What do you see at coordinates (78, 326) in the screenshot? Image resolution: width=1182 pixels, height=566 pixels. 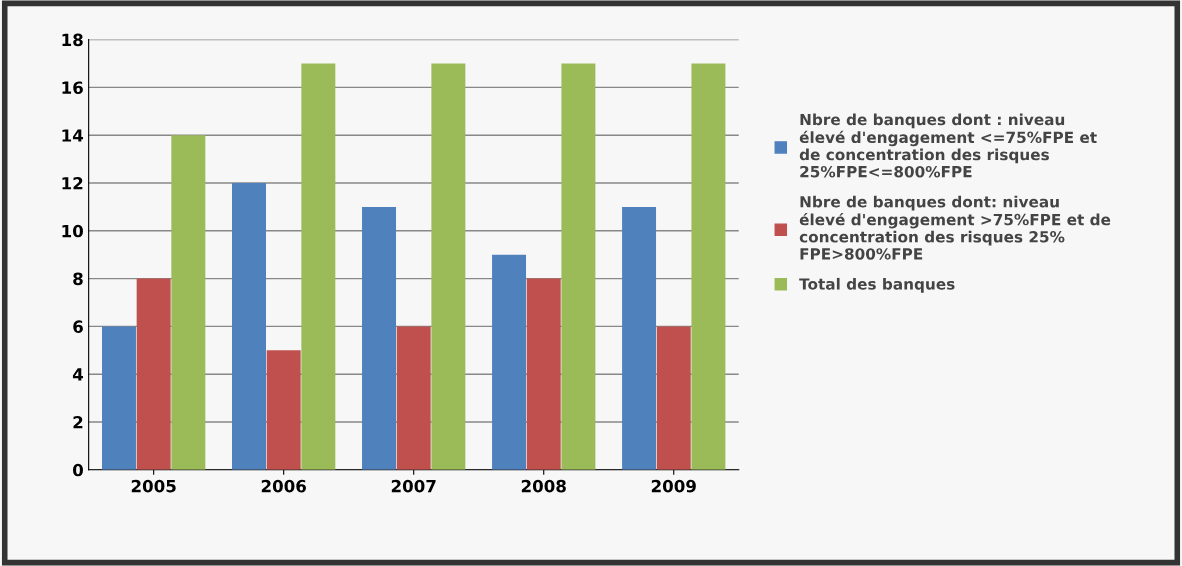 I see `y-tick-label: 6` at bounding box center [78, 326].